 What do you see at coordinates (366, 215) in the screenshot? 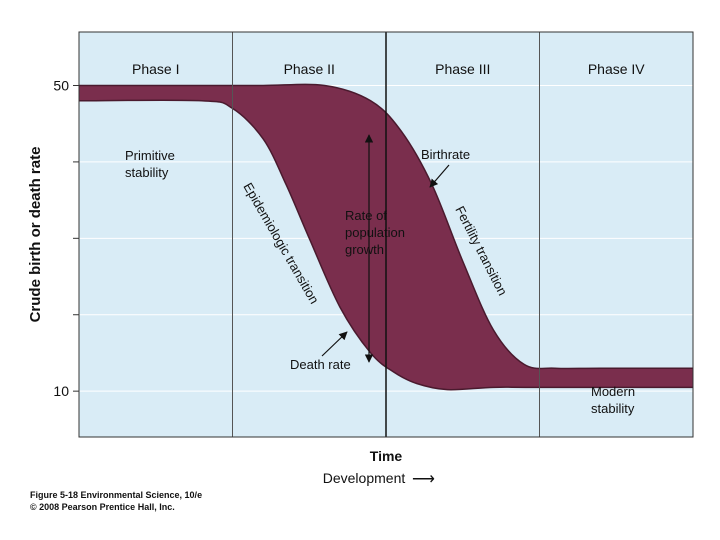
I see `annotation-growth-line1: Rate of` at bounding box center [366, 215].